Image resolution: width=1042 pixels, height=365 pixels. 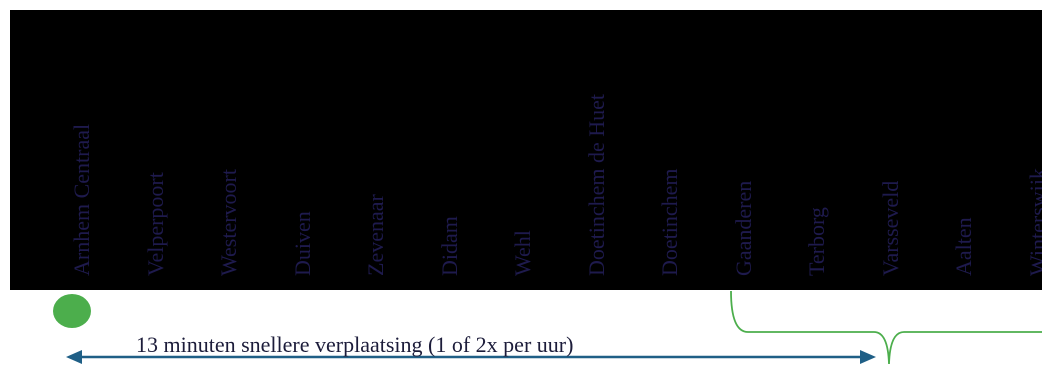 I want to click on speed-arrow, so click(x=471, y=357).